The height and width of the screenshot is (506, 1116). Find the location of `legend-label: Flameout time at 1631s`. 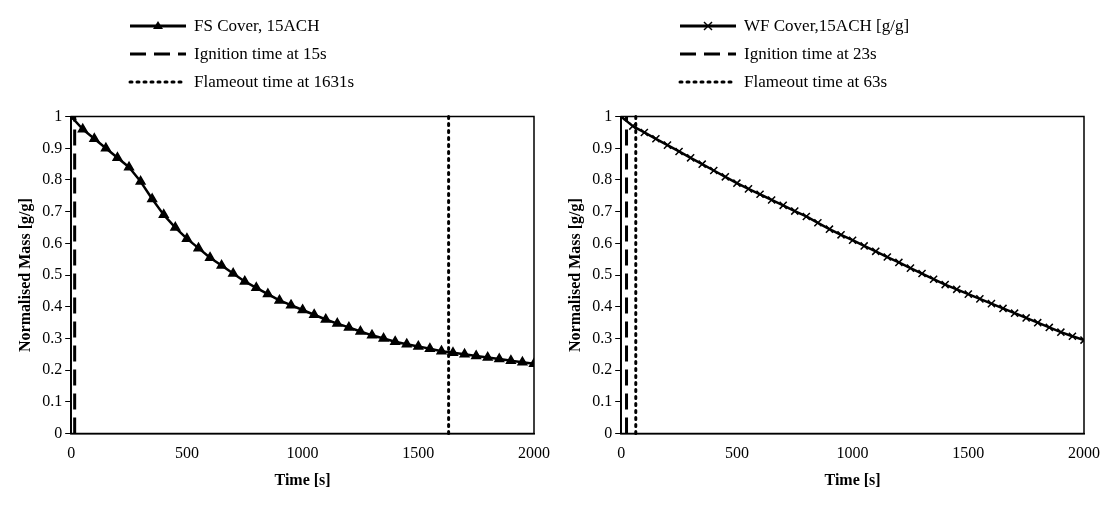

legend-label: Flameout time at 1631s is located at coordinates (274, 82).